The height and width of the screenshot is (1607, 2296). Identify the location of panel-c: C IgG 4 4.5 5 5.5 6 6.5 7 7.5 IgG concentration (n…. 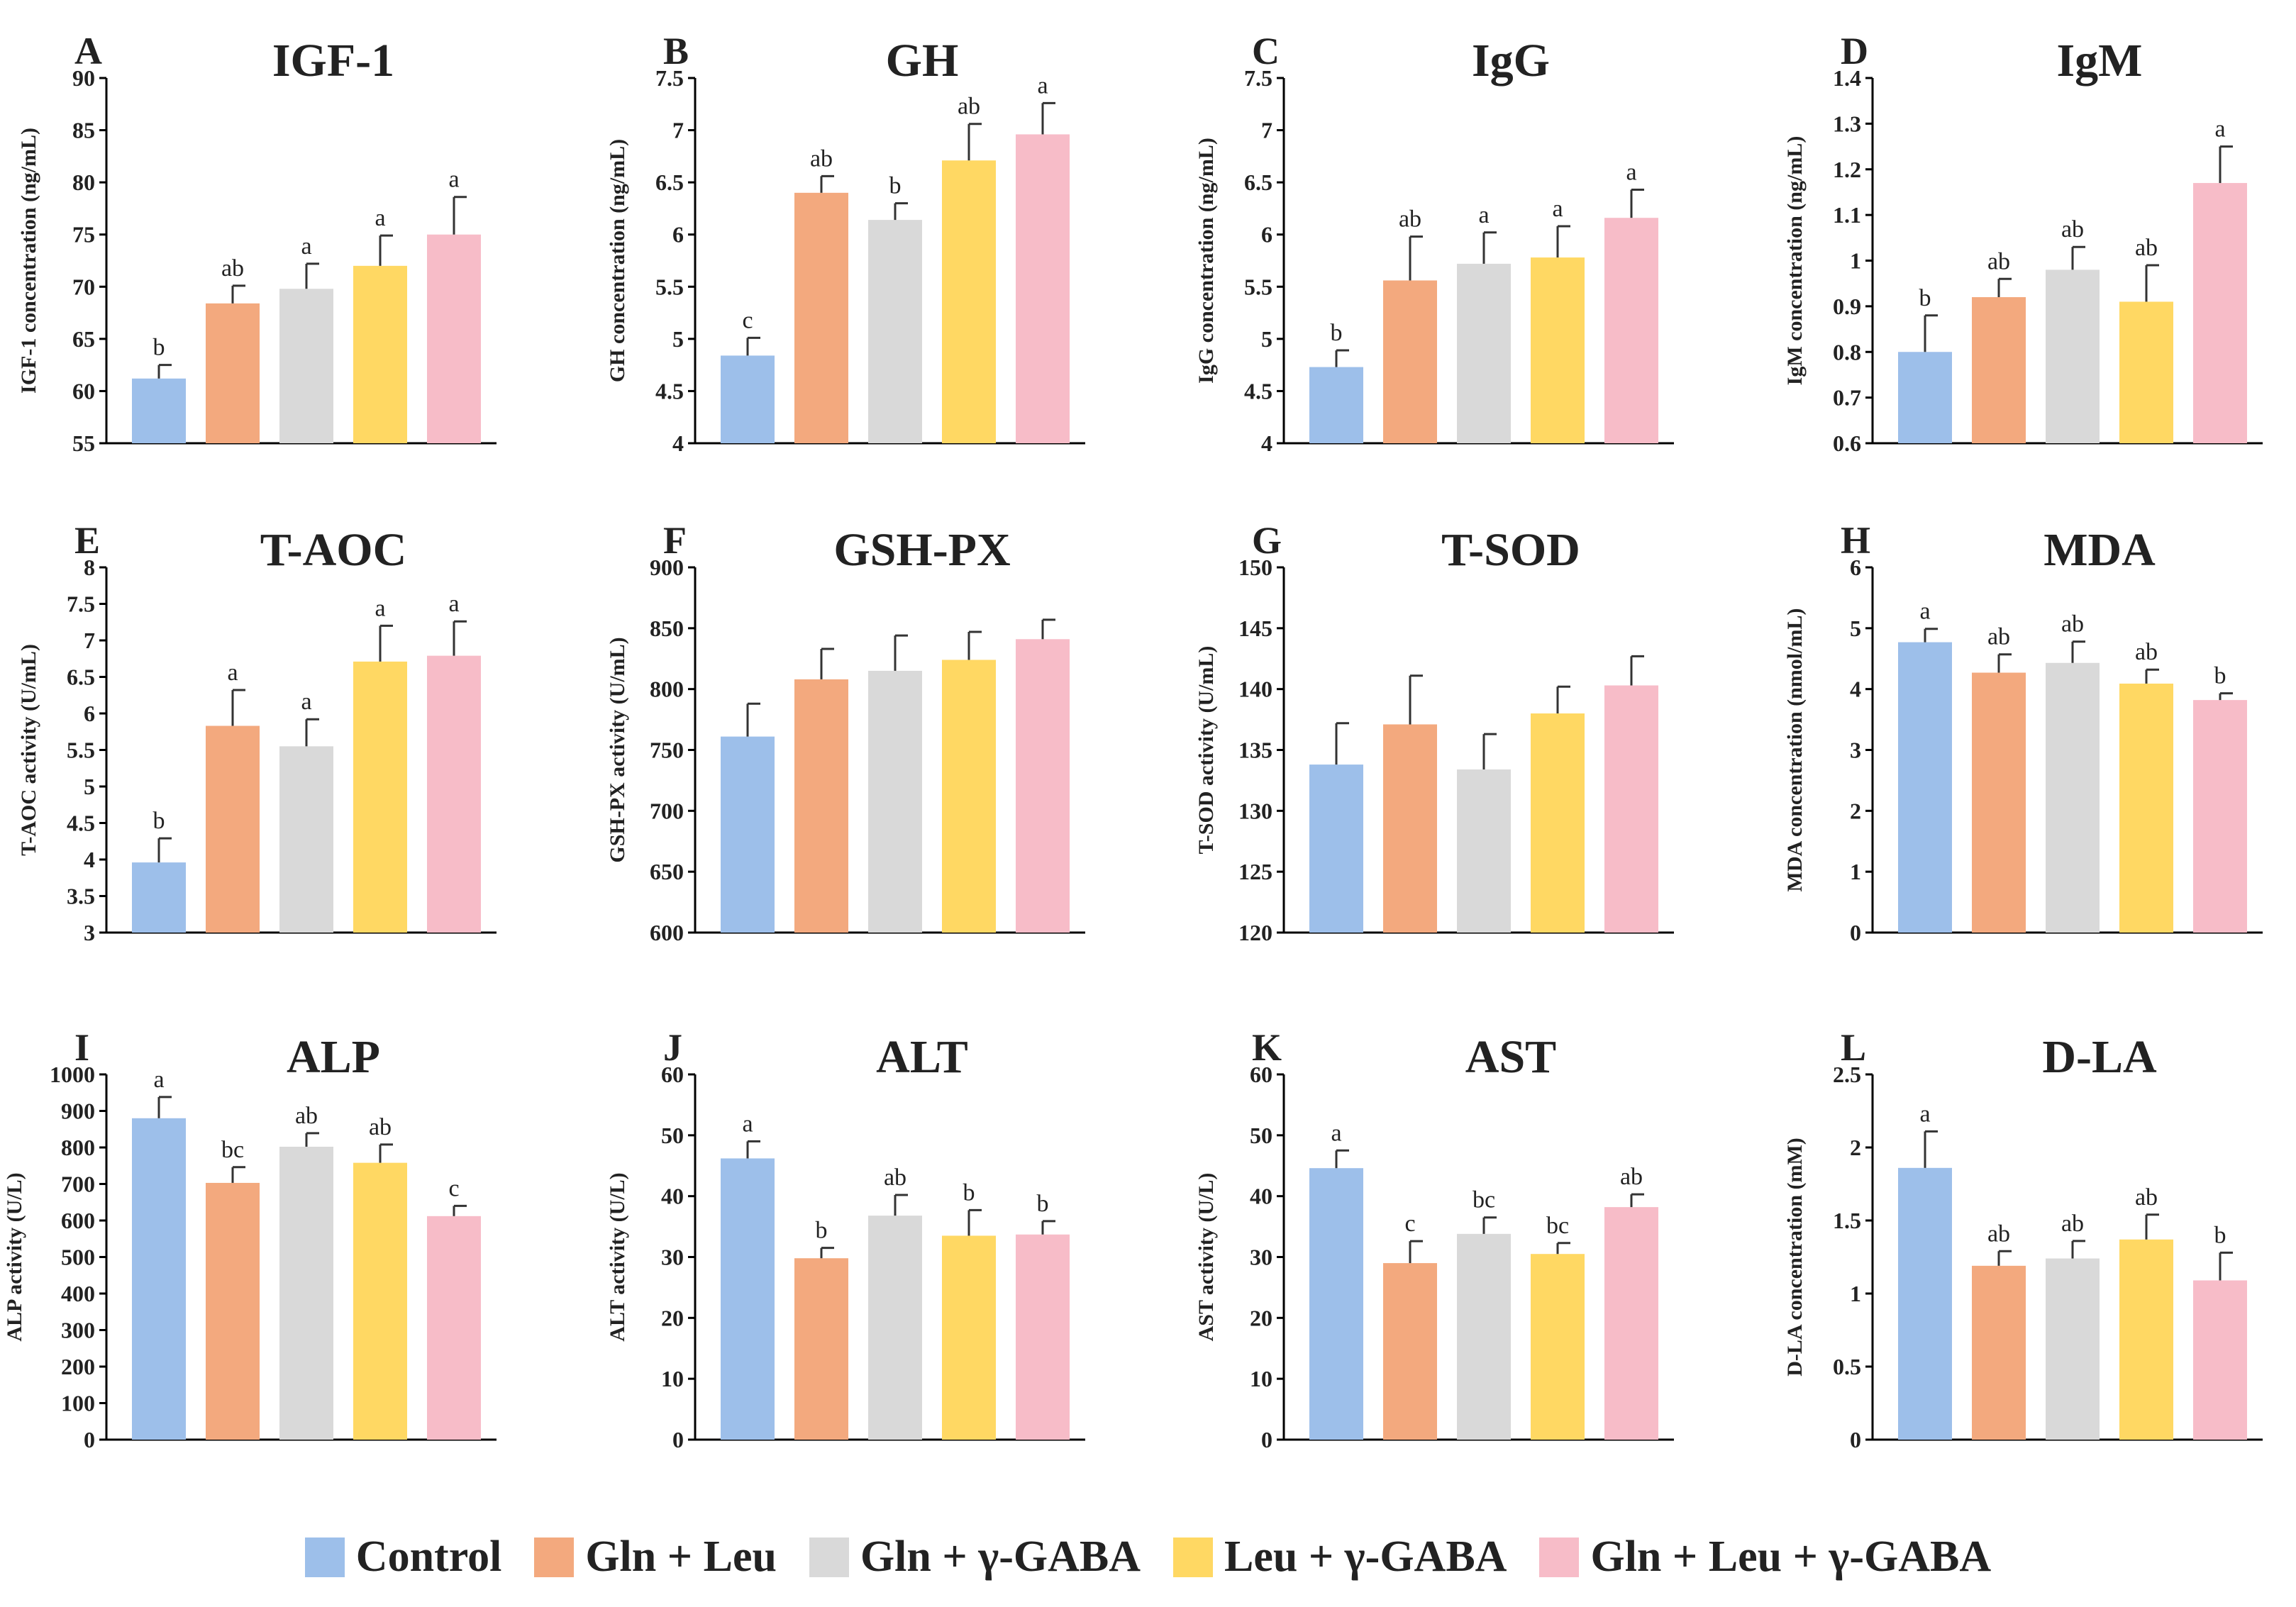
(1434, 243).